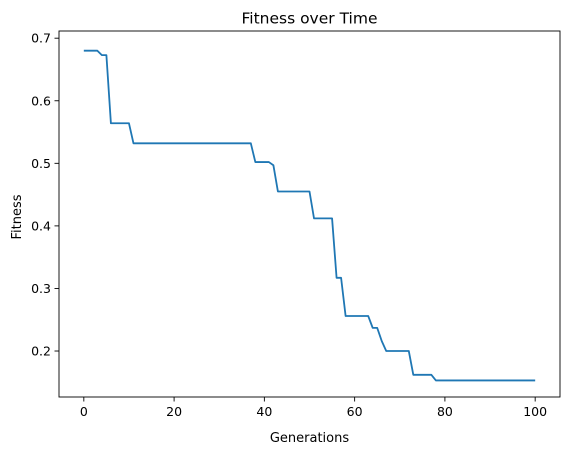 This screenshot has width=567, height=455. I want to click on y-axis-title: Fitness, so click(17, 216).